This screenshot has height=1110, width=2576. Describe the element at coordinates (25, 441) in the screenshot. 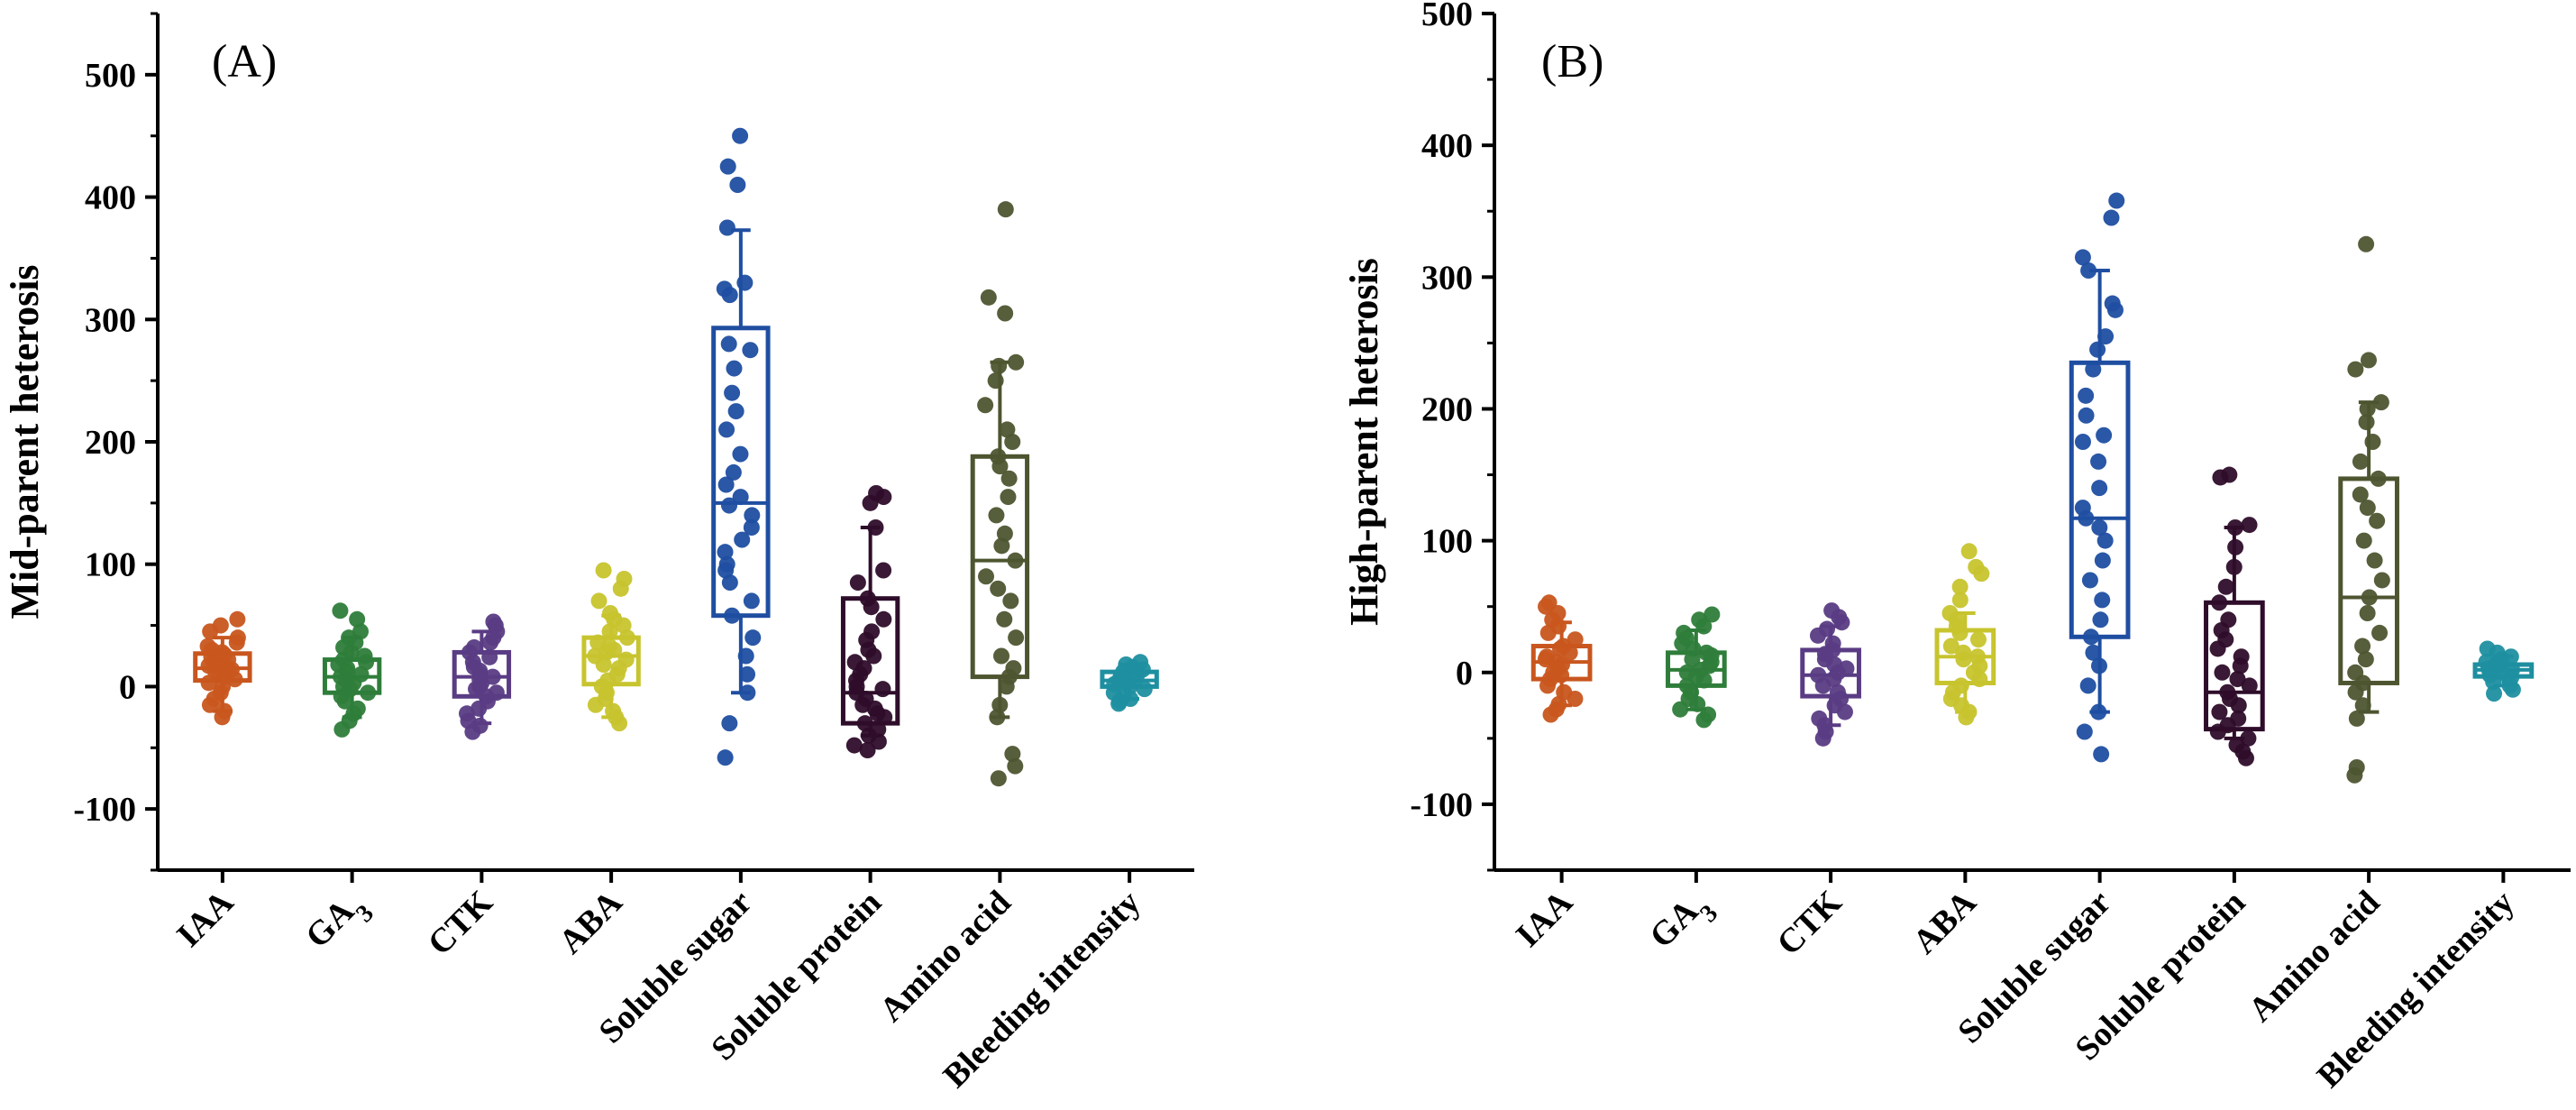

I see `y-axis-title: Mid-parent heterosis` at that location.